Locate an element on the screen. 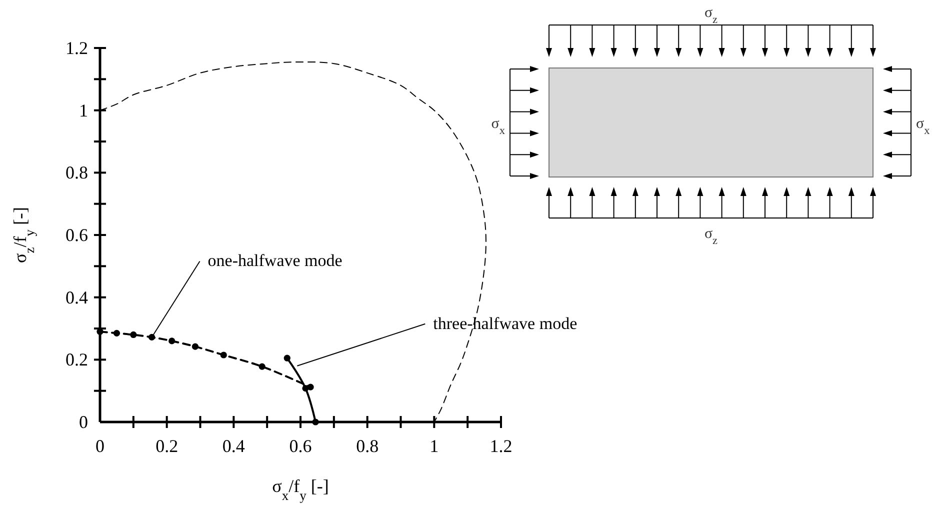 This screenshot has width=939, height=508. y-tick-label: 0.2 is located at coordinates (77, 360).